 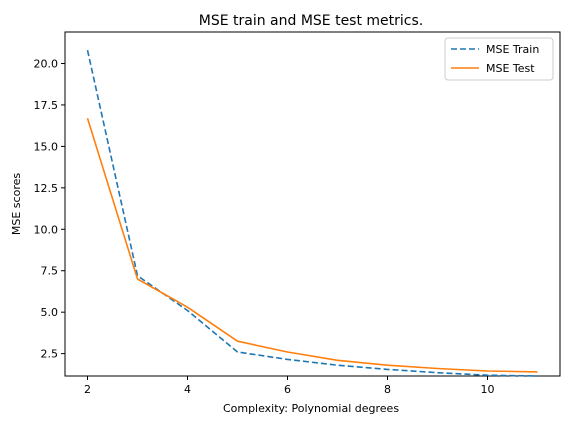 What do you see at coordinates (16, 204) in the screenshot?
I see `y-axis-label: MSE scores` at bounding box center [16, 204].